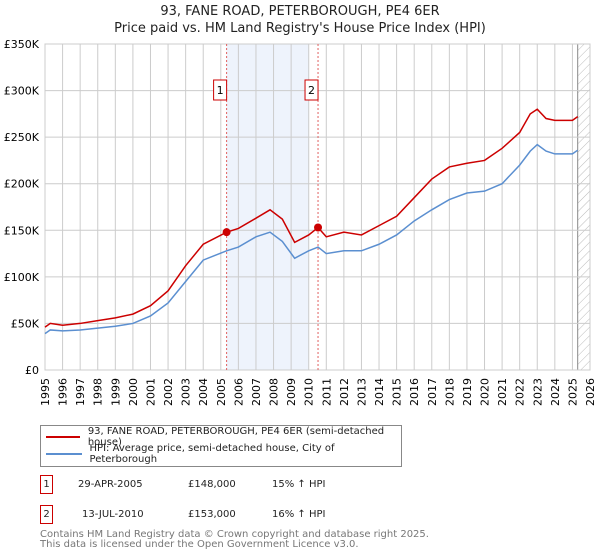 The image size is (600, 560). What do you see at coordinates (45, 392) in the screenshot?
I see `x-tick-label: 1995` at bounding box center [45, 392].